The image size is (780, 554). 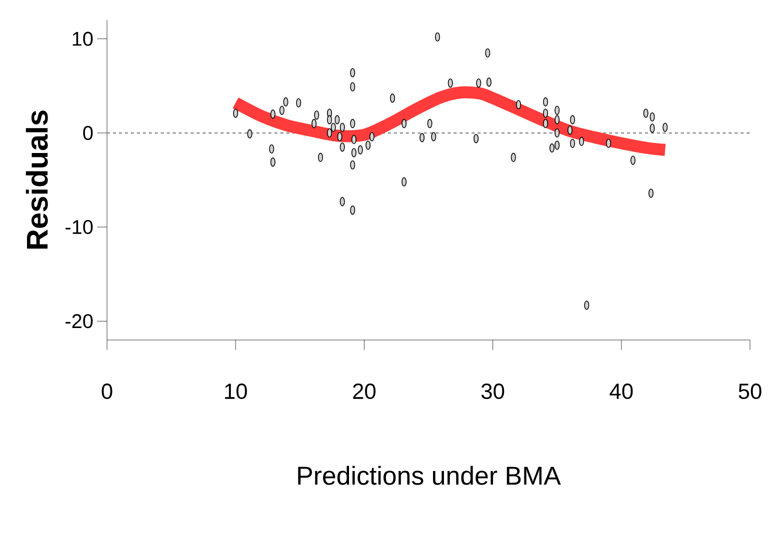 What do you see at coordinates (492, 392) in the screenshot?
I see `x-tick-label: 30` at bounding box center [492, 392].